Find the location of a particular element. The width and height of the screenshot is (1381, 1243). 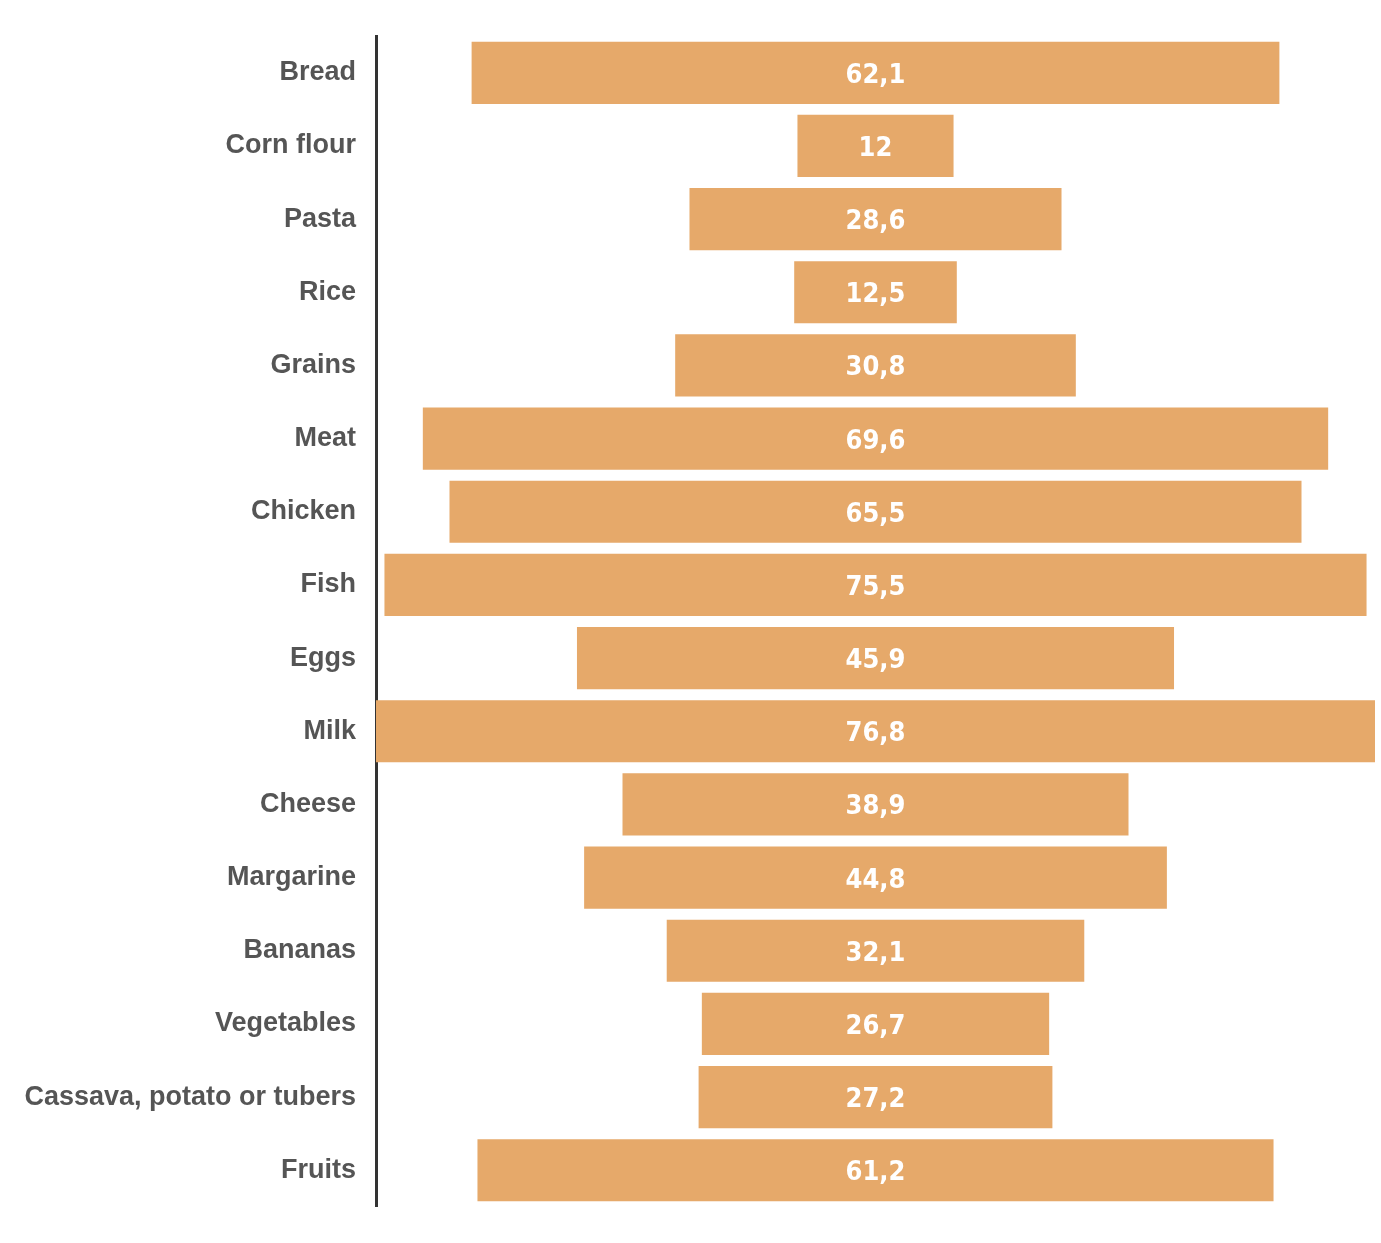

data-label: 75,5 is located at coordinates (875, 585).